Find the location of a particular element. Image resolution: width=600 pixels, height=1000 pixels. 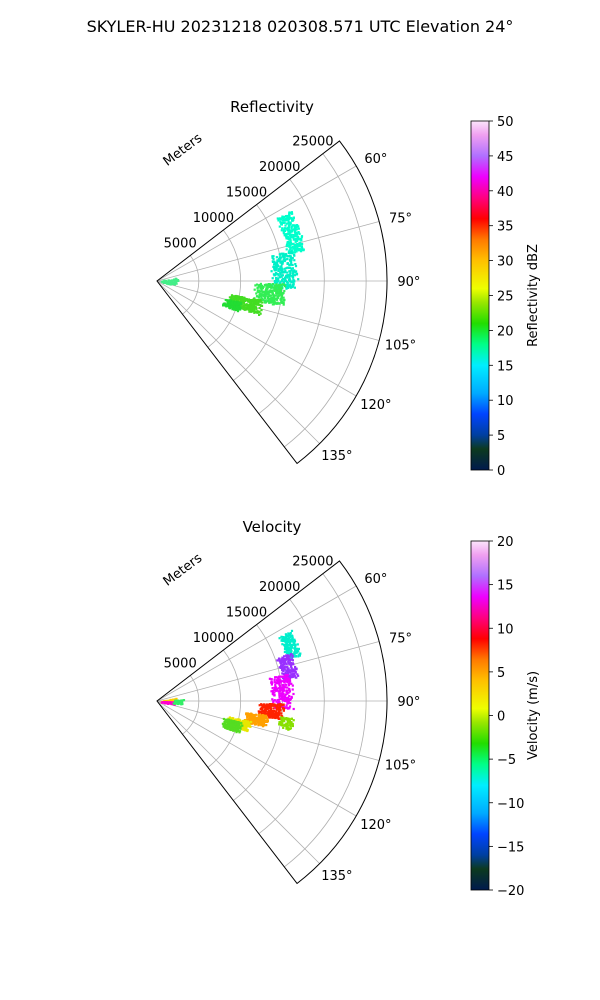

panel-title: Velocity is located at coordinates (272, 527).